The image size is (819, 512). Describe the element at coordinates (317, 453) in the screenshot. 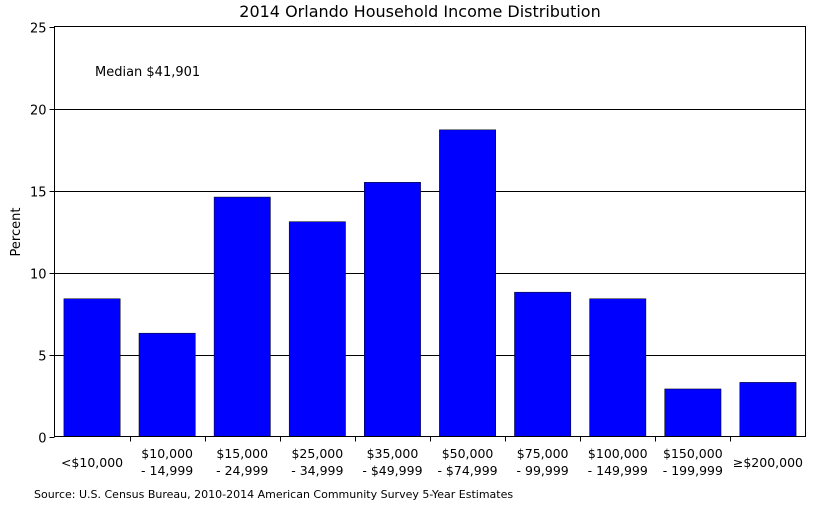

I see `x-tick-label-line: $25,000` at that location.